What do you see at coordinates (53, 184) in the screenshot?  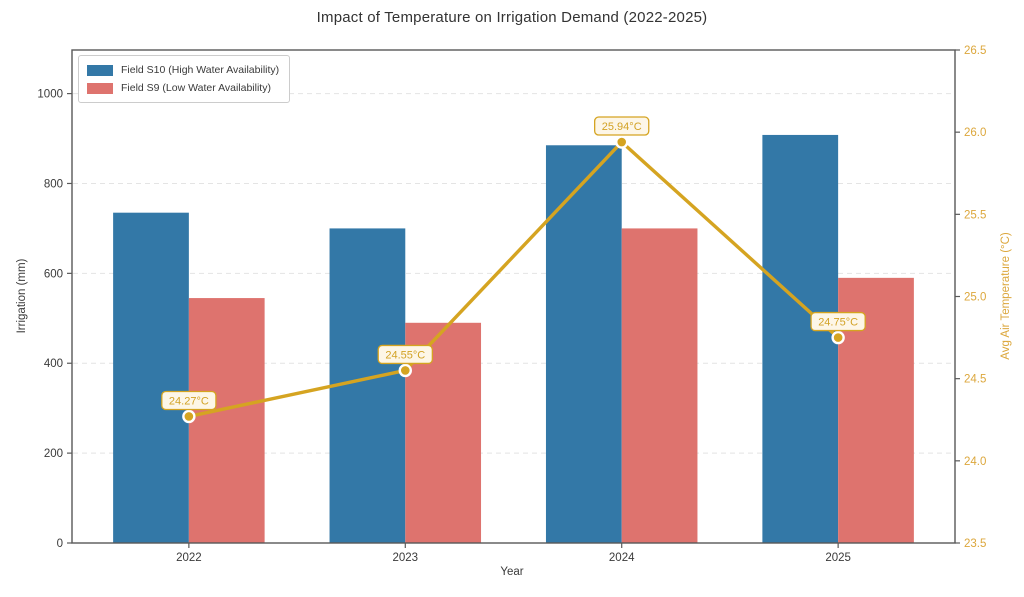 I see `y-tick-label-left: 800` at bounding box center [53, 184].